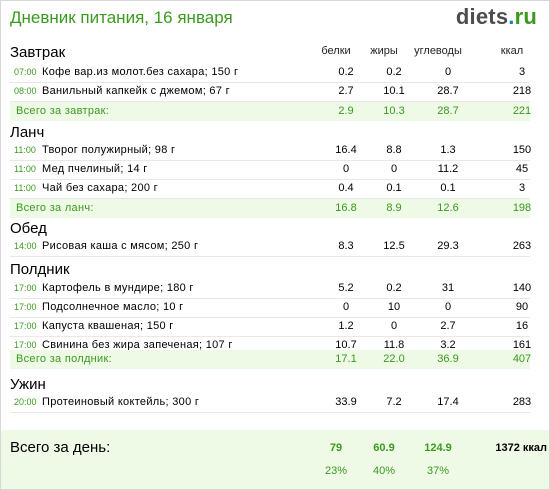 Image resolution: width=550 pixels, height=490 pixels. I want to click on col-header-protein: белки, so click(336, 51).